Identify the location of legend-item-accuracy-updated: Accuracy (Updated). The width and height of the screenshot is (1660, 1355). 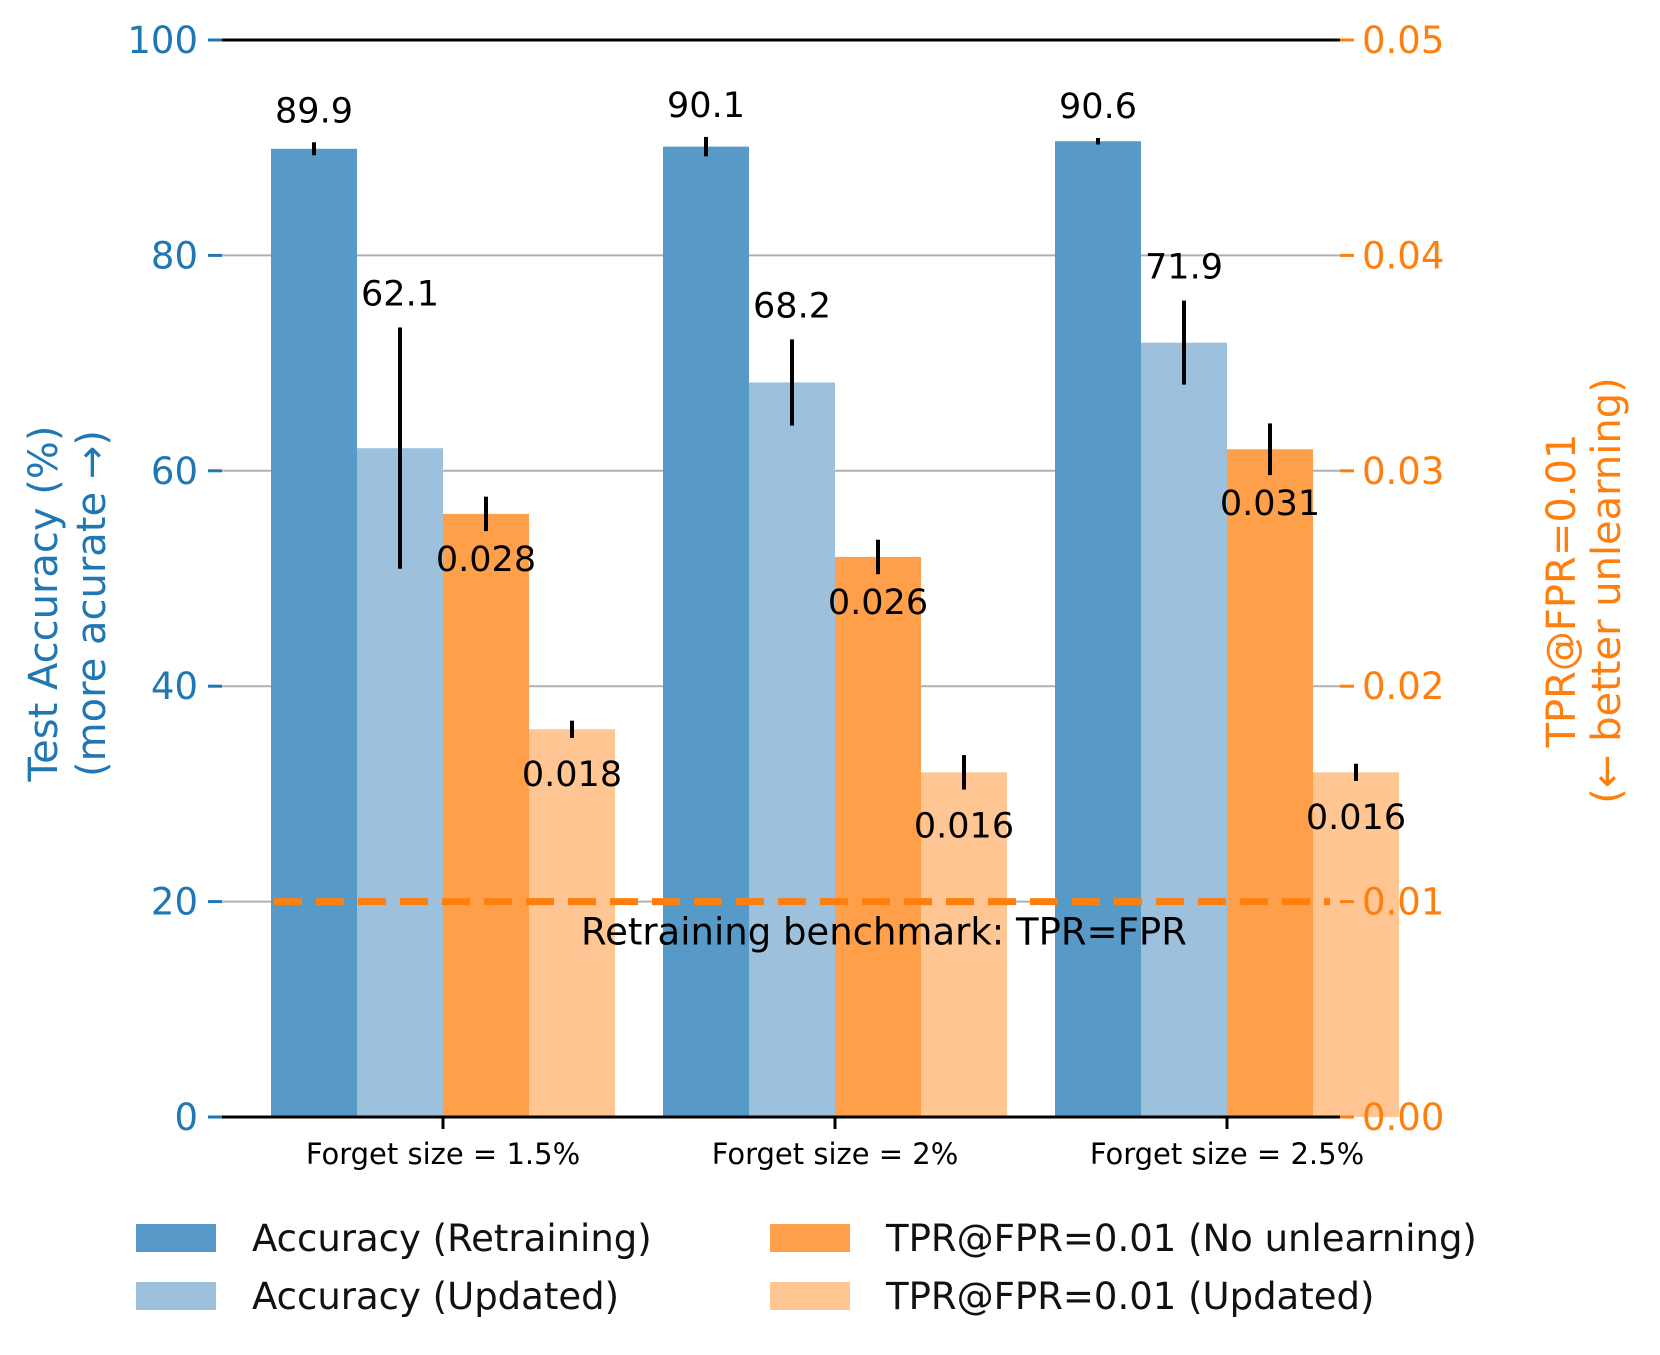
(377, 1296).